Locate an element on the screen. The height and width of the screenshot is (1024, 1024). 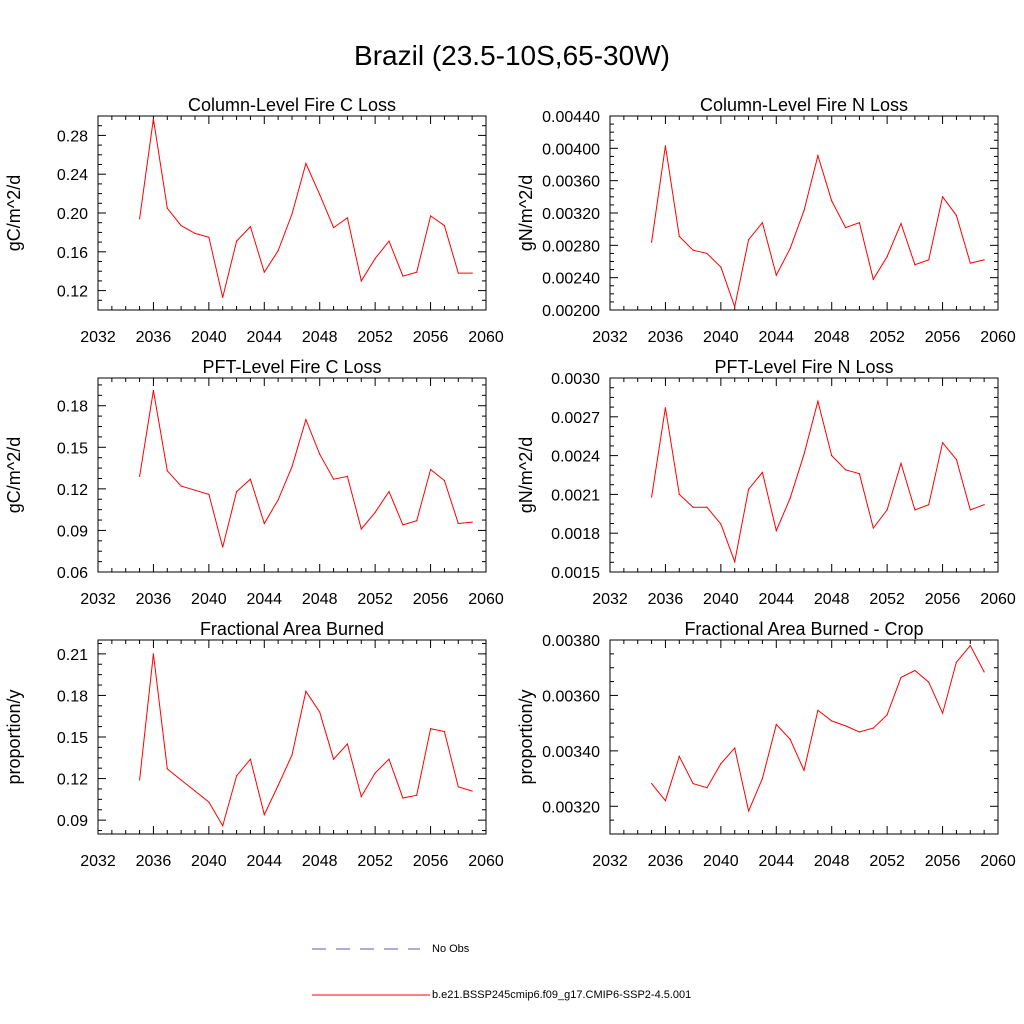
y-axis-label: gC/m^2/d is located at coordinates (14, 475).